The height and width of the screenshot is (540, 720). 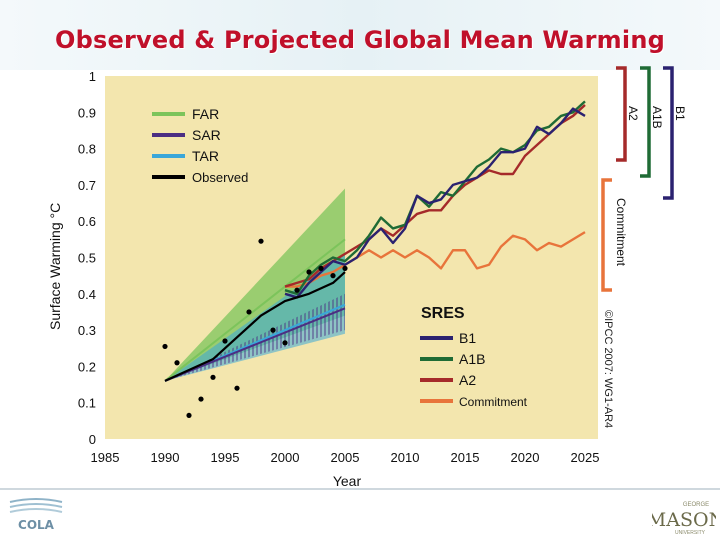 What do you see at coordinates (255, 344) in the screenshot?
I see `sar-mid-line` at bounding box center [255, 344].